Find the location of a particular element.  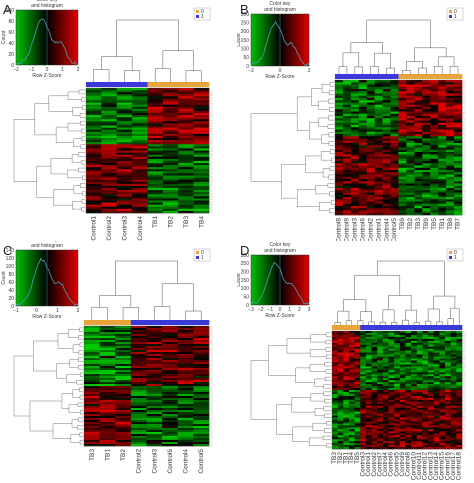

panel-label: B is located at coordinates (244, 9).